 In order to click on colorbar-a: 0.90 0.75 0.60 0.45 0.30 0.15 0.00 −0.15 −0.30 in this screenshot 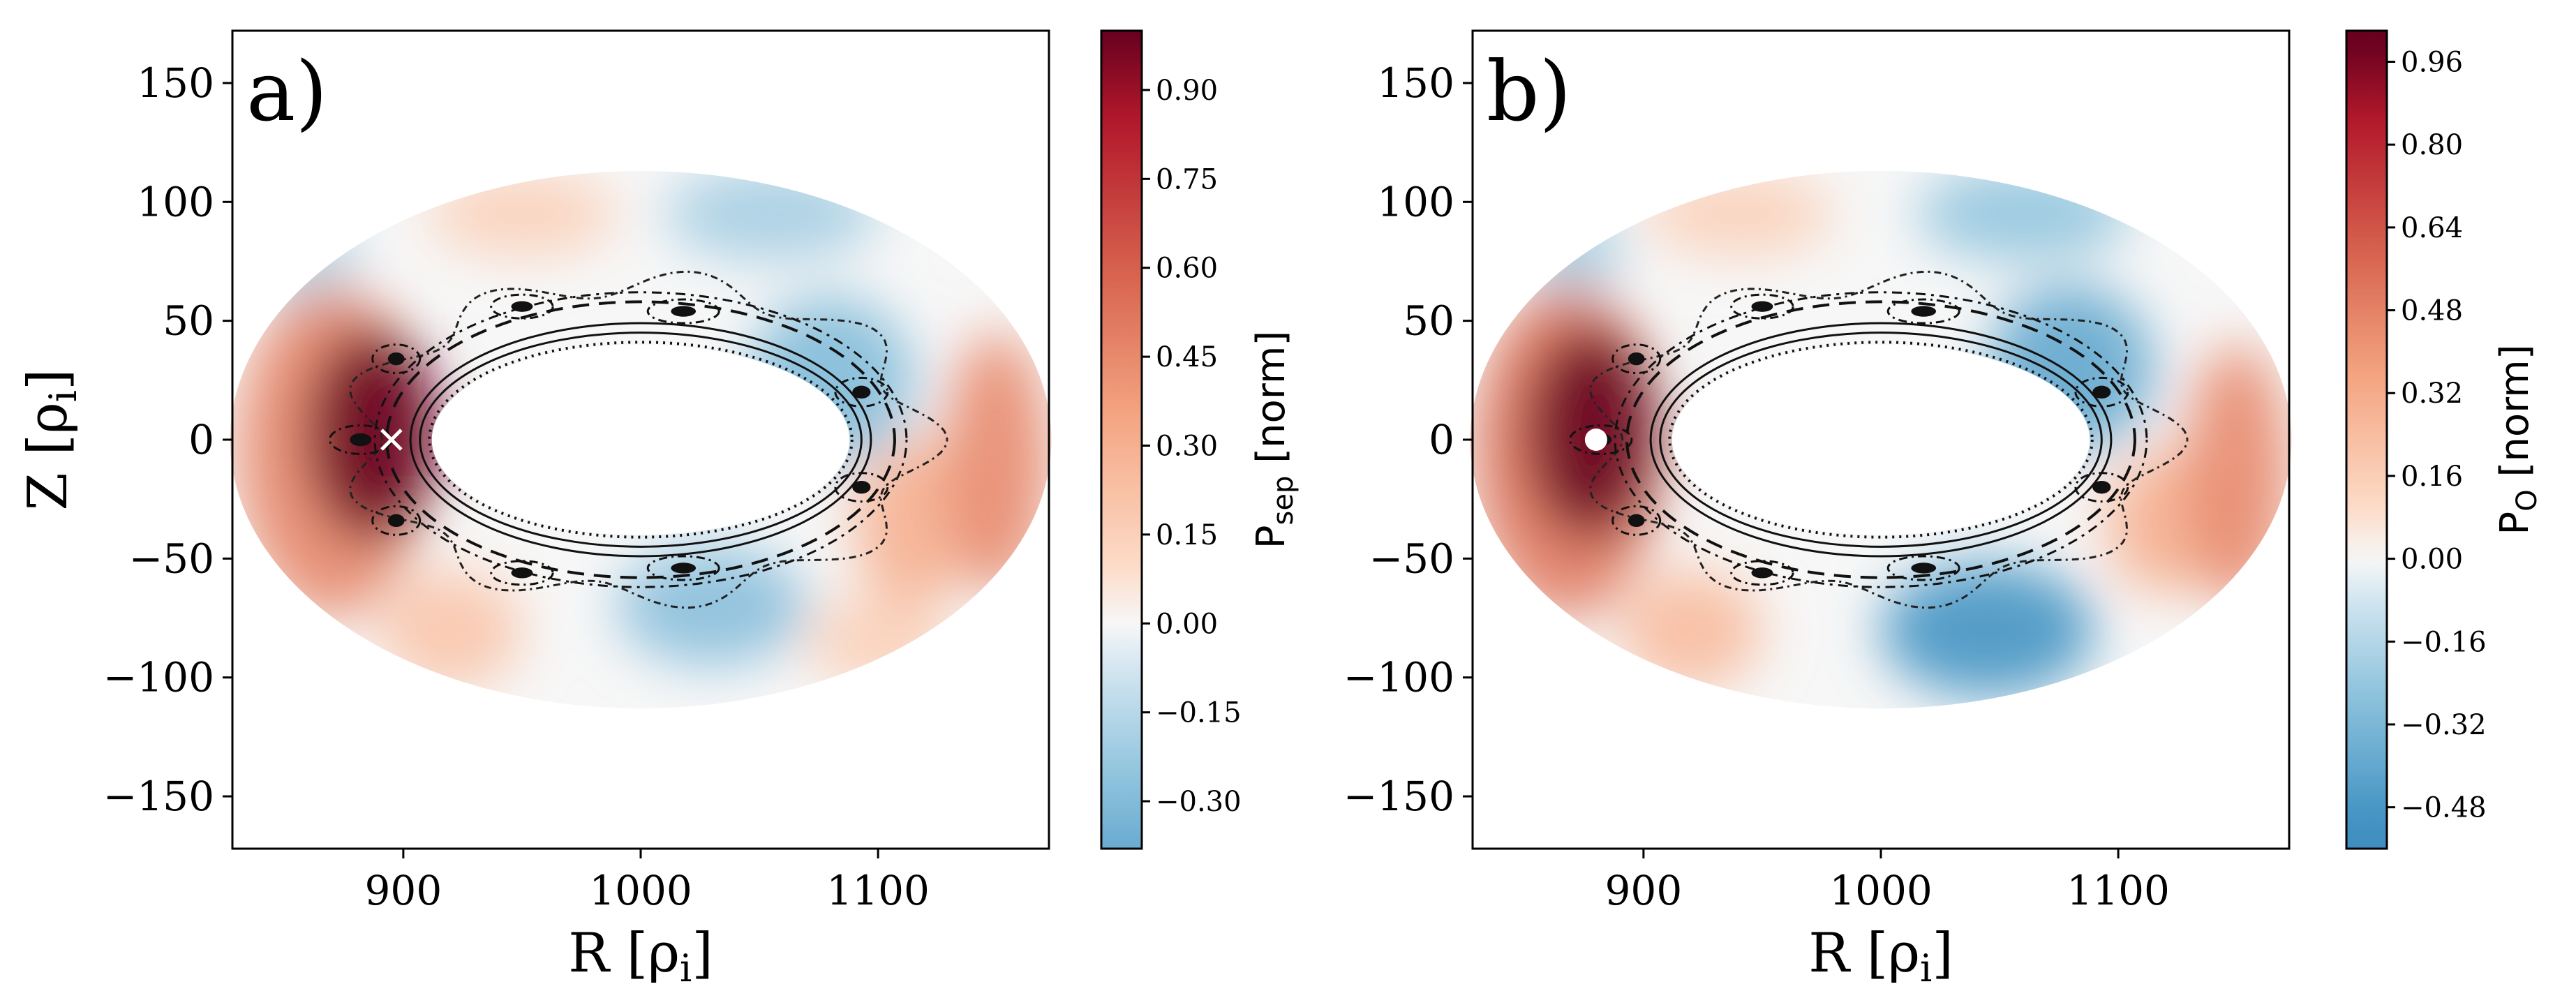, I will do `click(1171, 439)`.